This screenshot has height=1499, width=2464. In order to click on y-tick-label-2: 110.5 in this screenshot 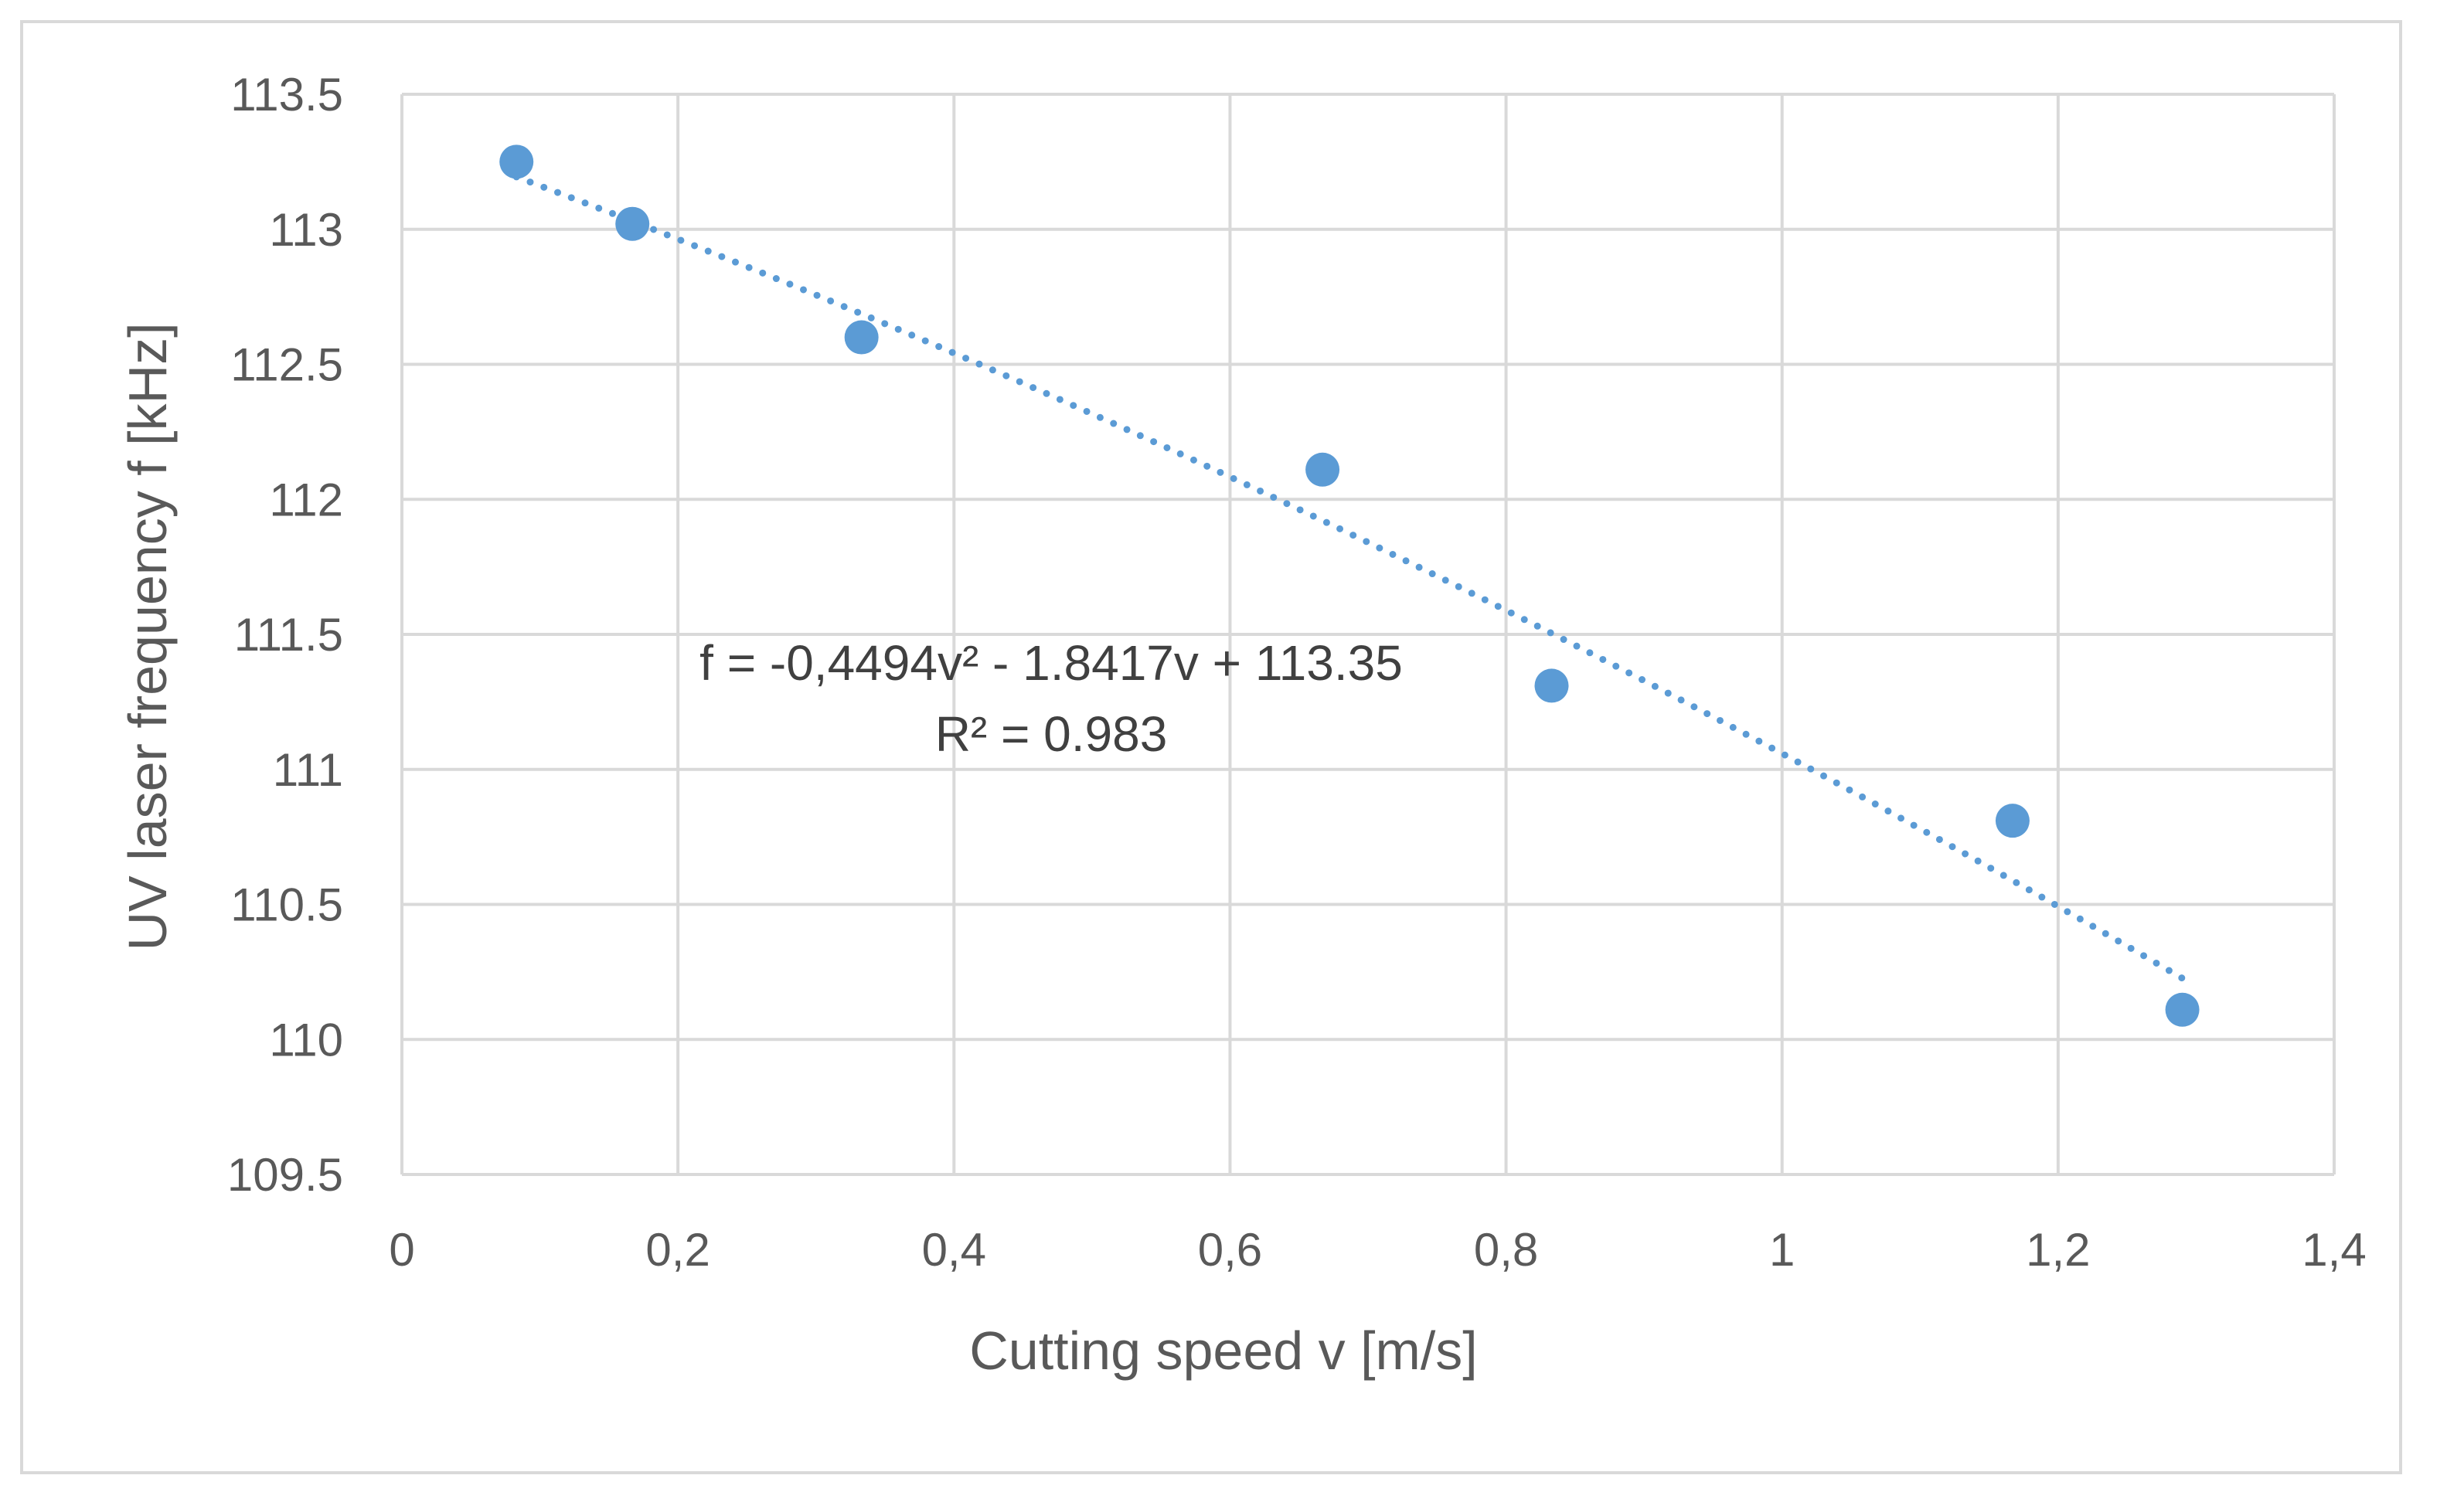, I will do `click(286, 905)`.